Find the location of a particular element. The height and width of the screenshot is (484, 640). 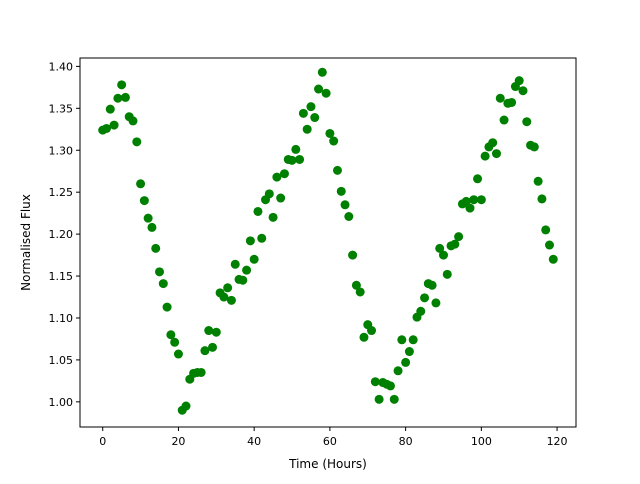

y-tick-label: 1.05 is located at coordinates (61, 360).